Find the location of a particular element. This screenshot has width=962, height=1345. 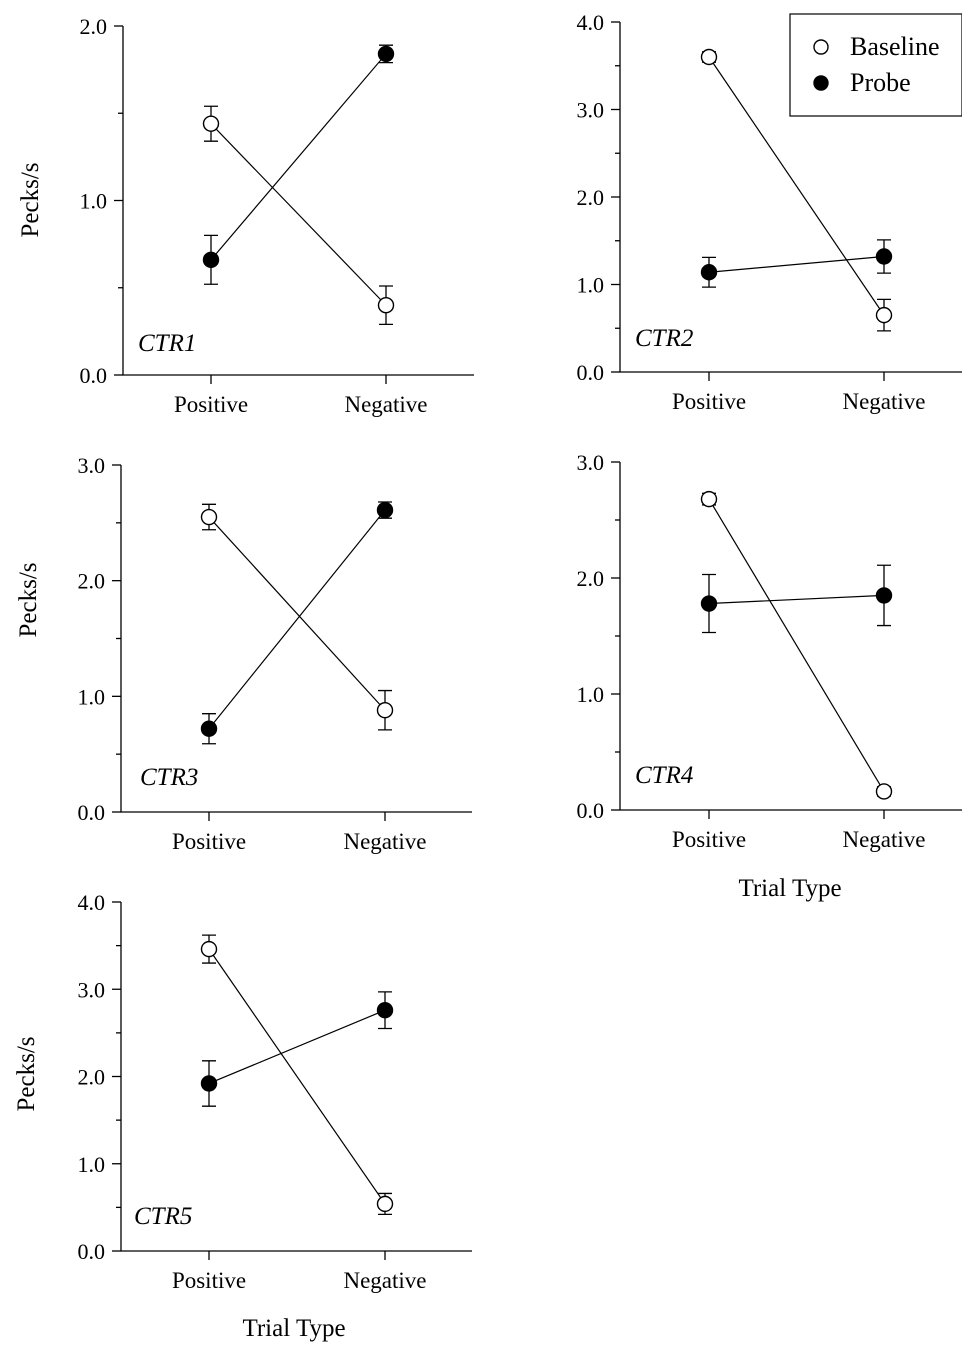

legend-box is located at coordinates (875, 65).